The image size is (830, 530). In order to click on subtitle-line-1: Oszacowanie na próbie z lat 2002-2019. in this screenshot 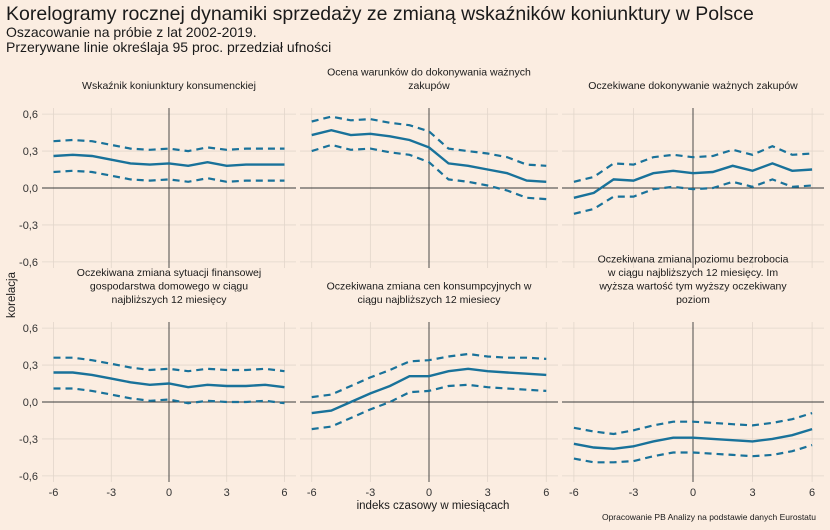, I will do `click(131, 32)`.